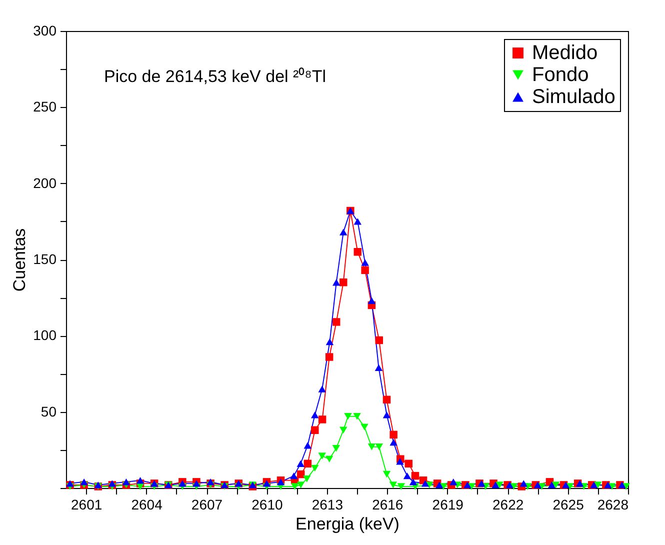 This screenshot has height=545, width=665. Describe the element at coordinates (207, 504) in the screenshot. I see `x-tick-label: 2607` at that location.